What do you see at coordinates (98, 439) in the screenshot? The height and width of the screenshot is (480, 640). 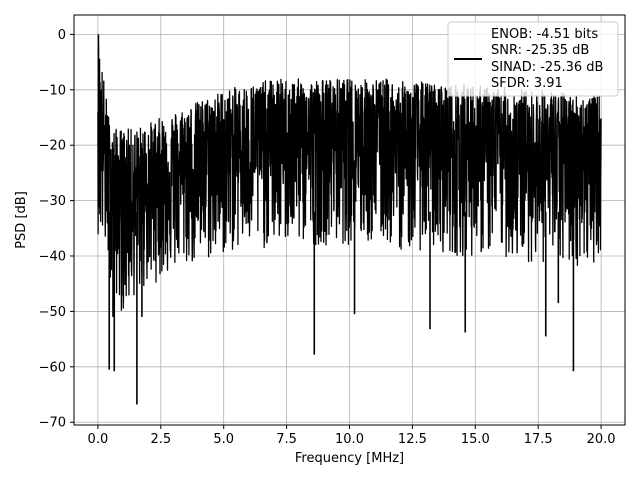 I see `x-tick-label: 0.0` at bounding box center [98, 439].